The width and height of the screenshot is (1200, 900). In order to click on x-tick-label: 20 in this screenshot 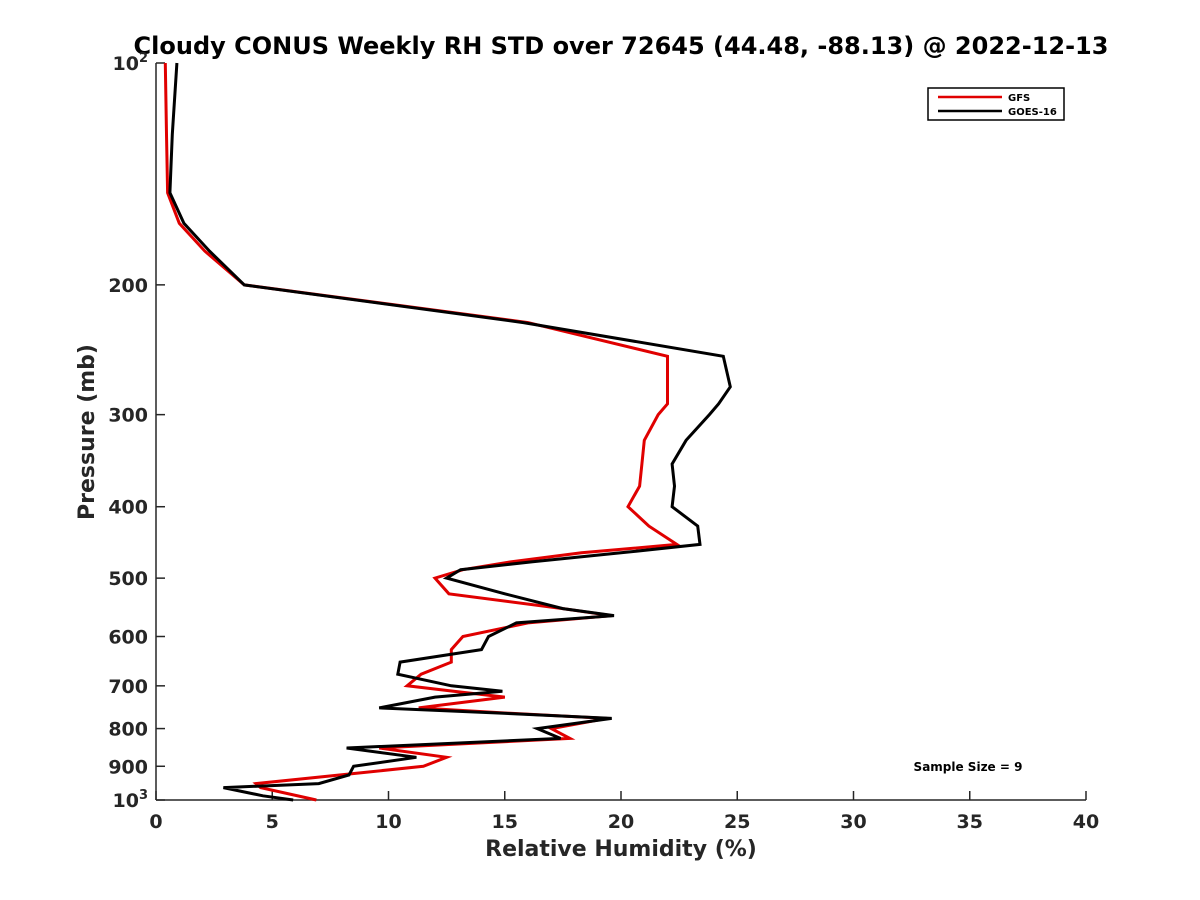, I will do `click(621, 822)`.